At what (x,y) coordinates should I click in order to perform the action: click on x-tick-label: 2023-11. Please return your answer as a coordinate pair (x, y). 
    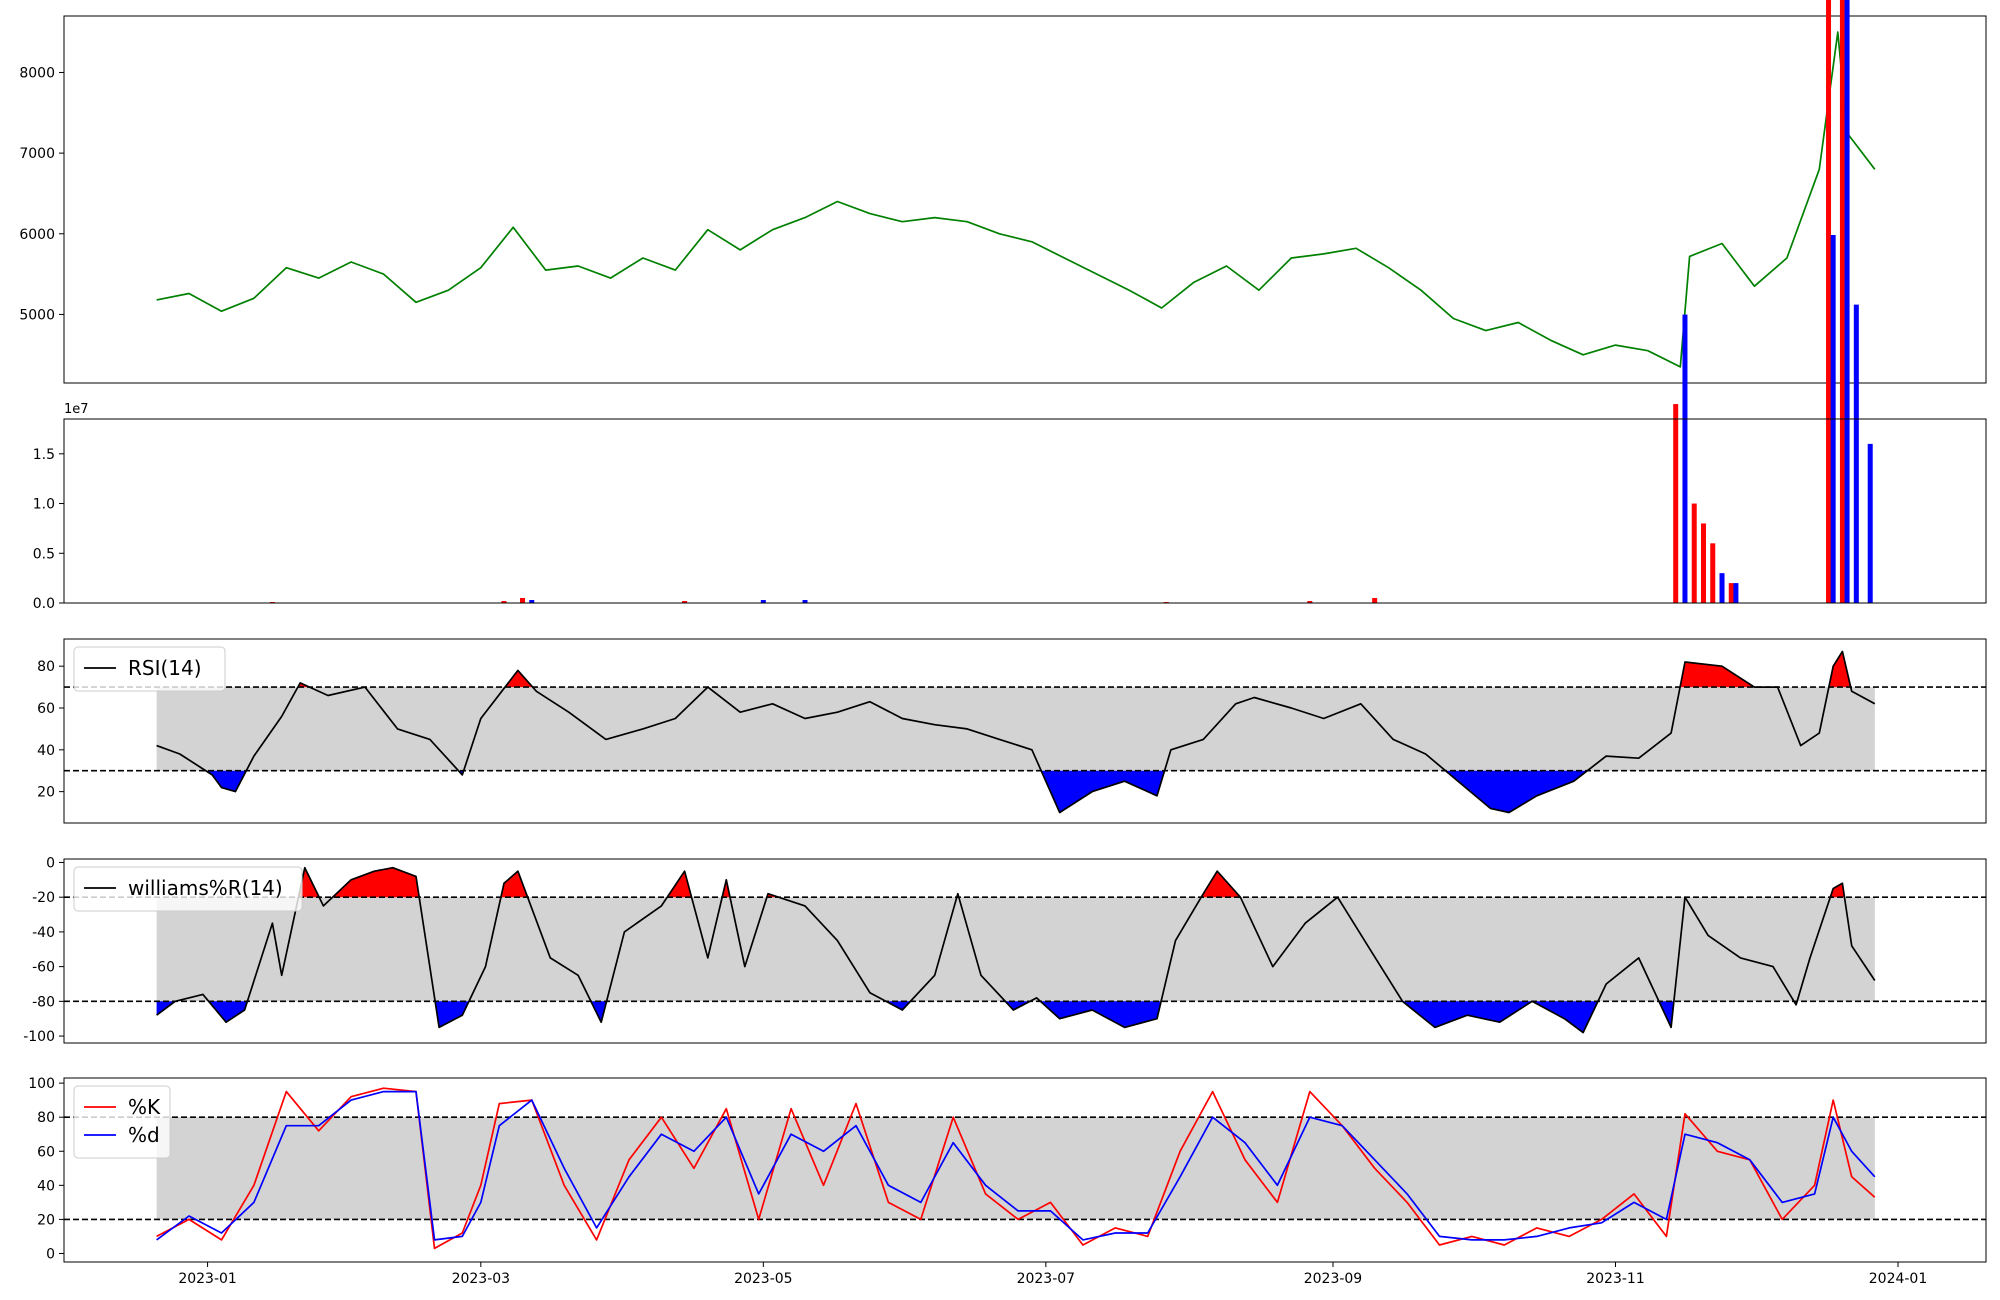
    Looking at the image, I should click on (1615, 1279).